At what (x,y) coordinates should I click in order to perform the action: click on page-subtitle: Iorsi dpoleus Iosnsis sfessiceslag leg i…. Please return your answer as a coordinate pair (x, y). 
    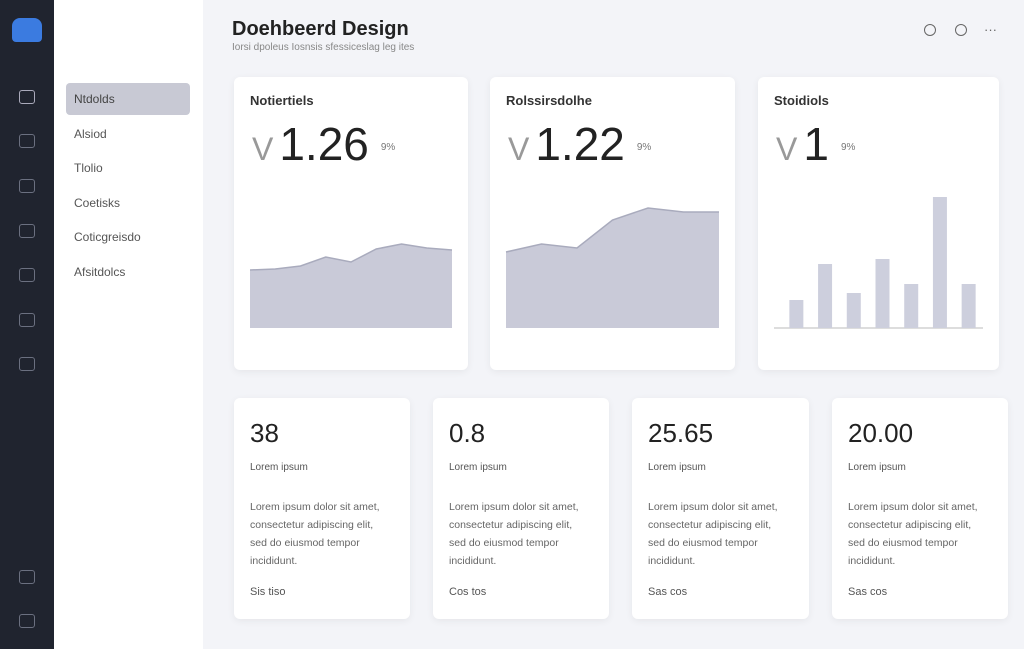
    Looking at the image, I should click on (323, 47).